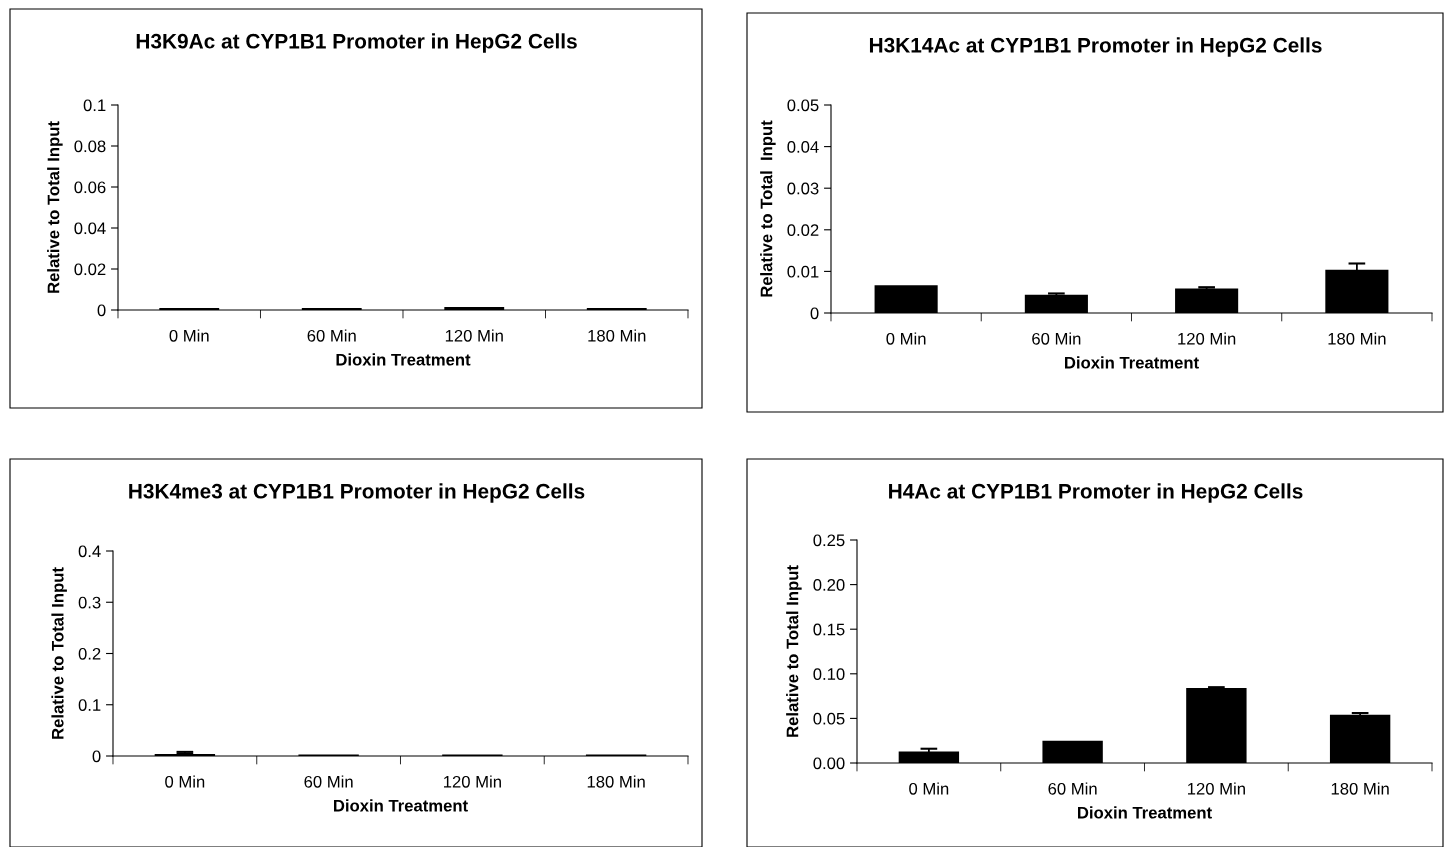 Image resolution: width=1444 pixels, height=847 pixels. Describe the element at coordinates (829, 540) in the screenshot. I see `y-tick-label: 0.25` at that location.